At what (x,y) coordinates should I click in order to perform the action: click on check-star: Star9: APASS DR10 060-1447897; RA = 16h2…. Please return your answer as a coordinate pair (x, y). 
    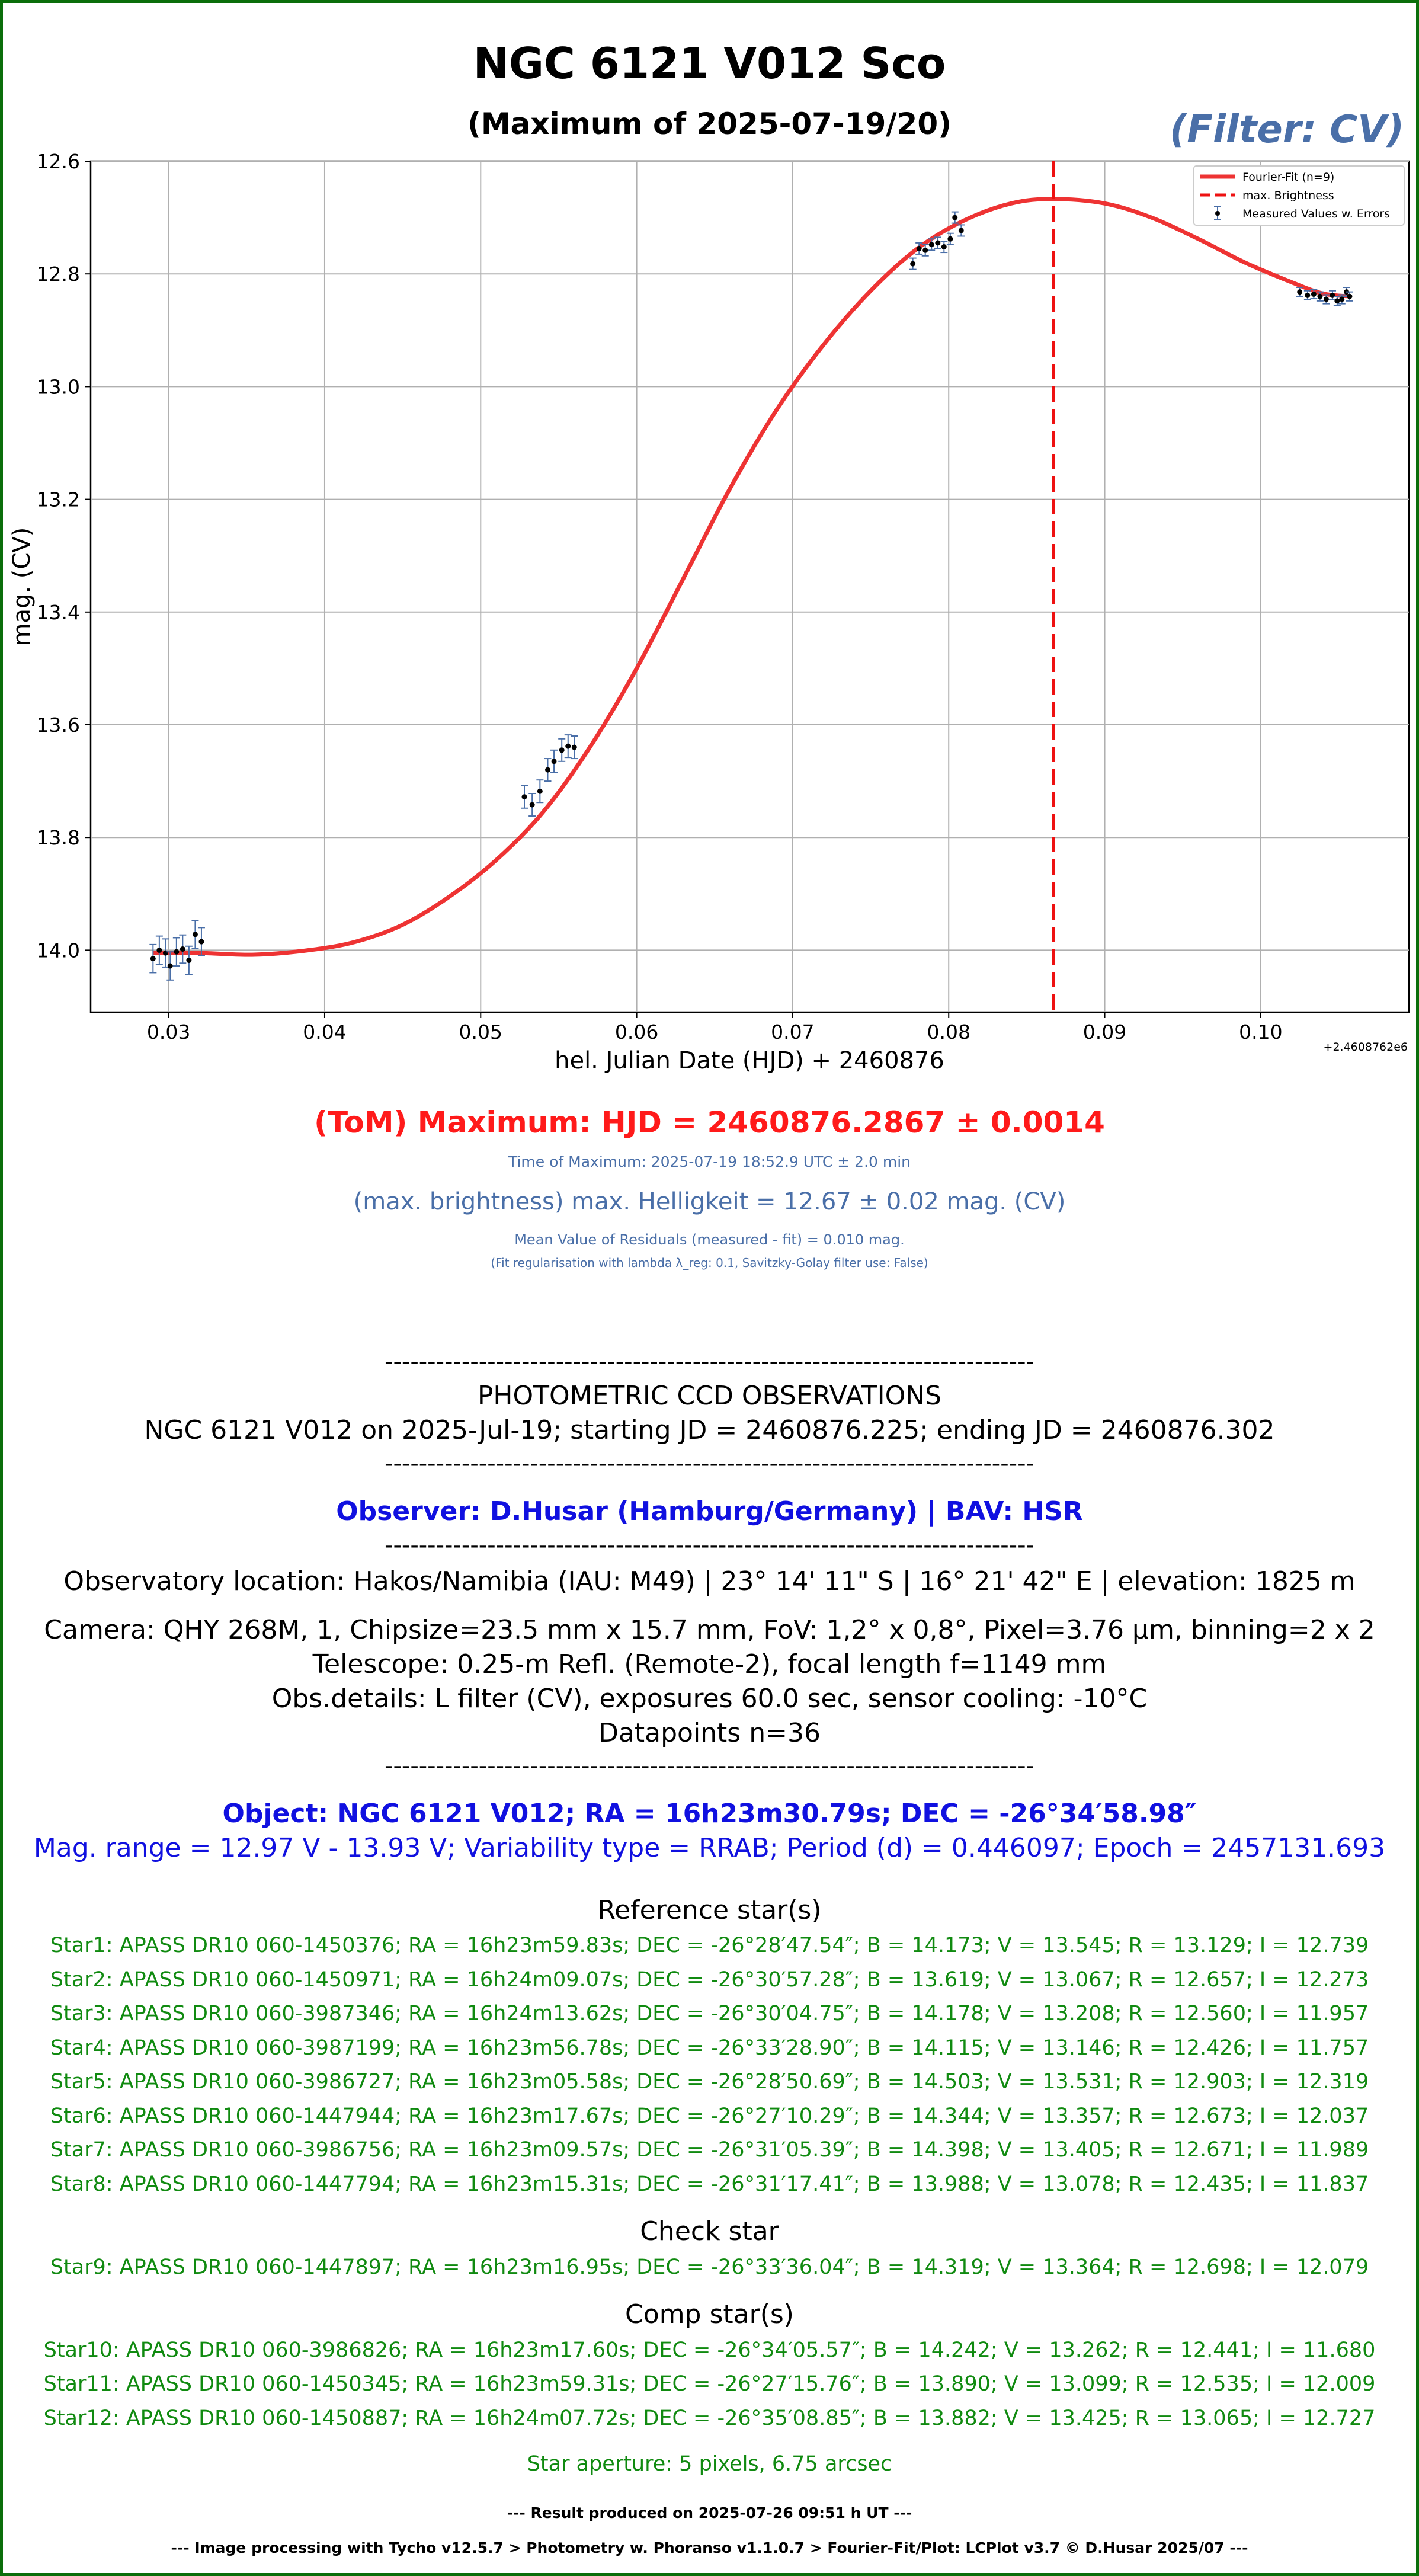
    Looking at the image, I should click on (709, 2267).